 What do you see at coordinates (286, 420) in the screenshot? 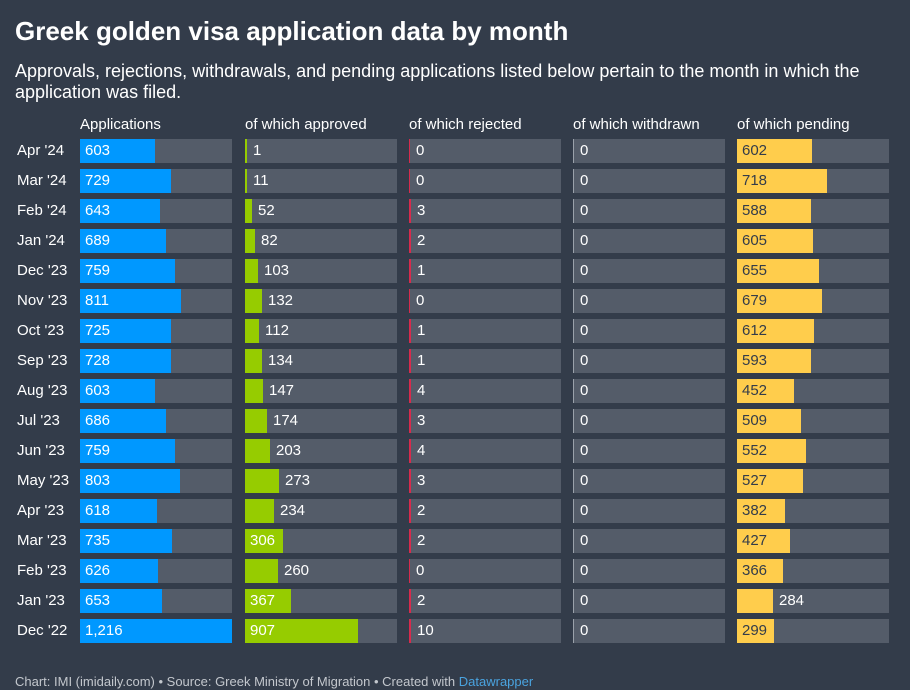
I see `value-label-approved: 174` at bounding box center [286, 420].